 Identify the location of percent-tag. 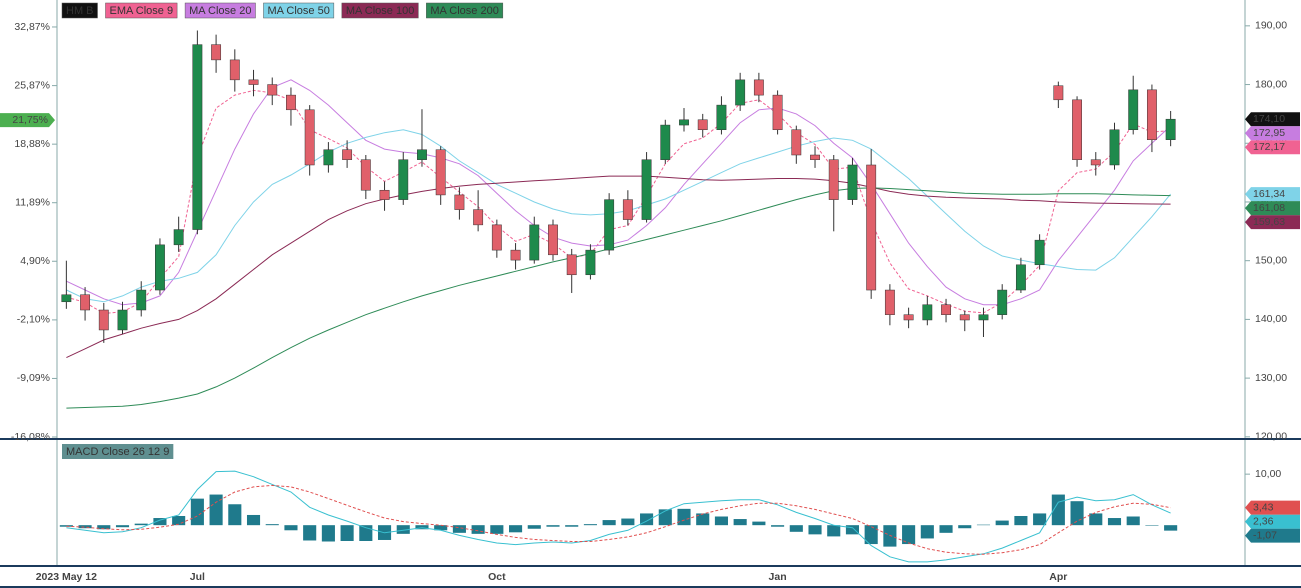
(27, 120).